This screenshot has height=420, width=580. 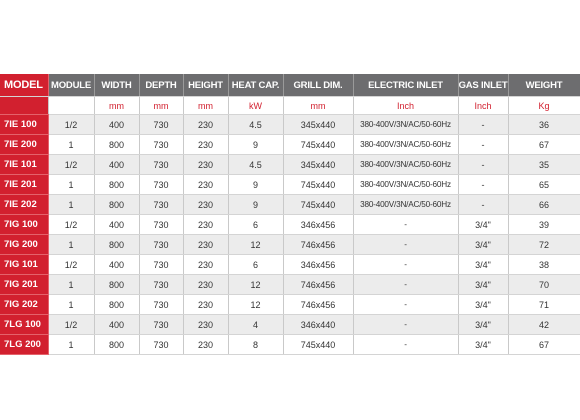 I want to click on table-row: 7IG 101 1/2 400 730 230 6 346x456-3/4" 38, so click(x=290, y=264).